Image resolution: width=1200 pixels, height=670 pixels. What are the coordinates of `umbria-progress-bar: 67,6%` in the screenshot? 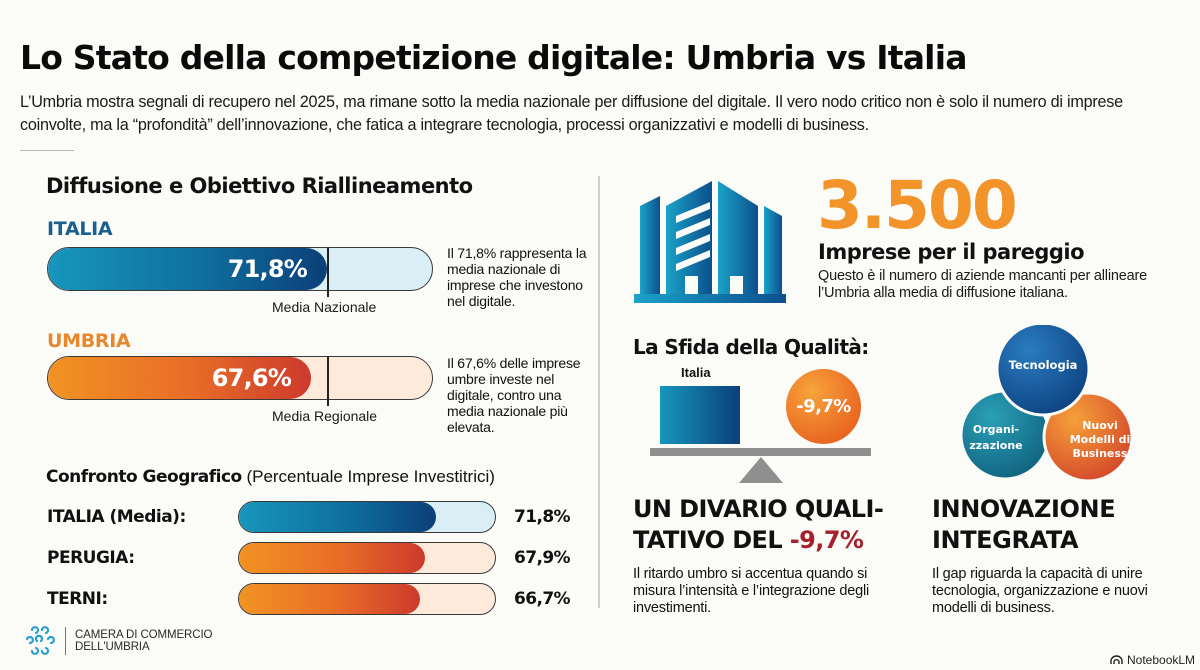 It's located at (240, 378).